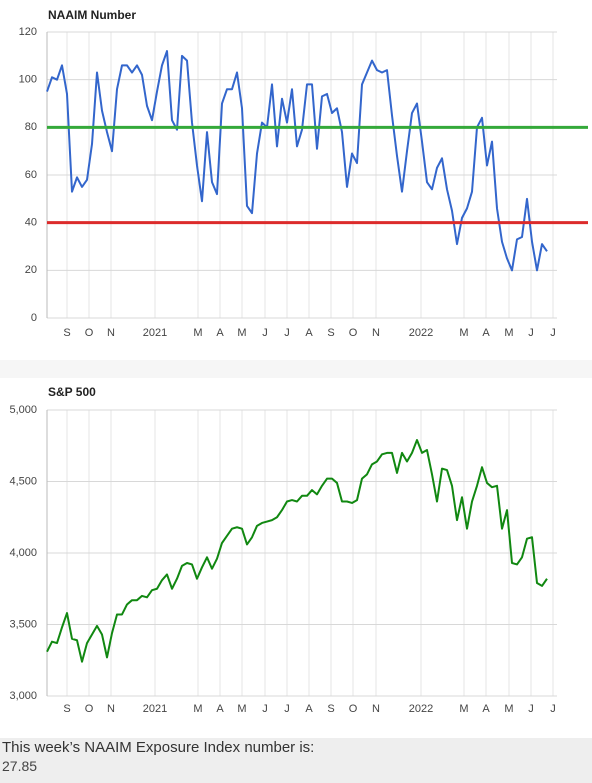 This screenshot has width=592, height=783. What do you see at coordinates (23, 553) in the screenshot?
I see `y-tick-label: 4,000` at bounding box center [23, 553].